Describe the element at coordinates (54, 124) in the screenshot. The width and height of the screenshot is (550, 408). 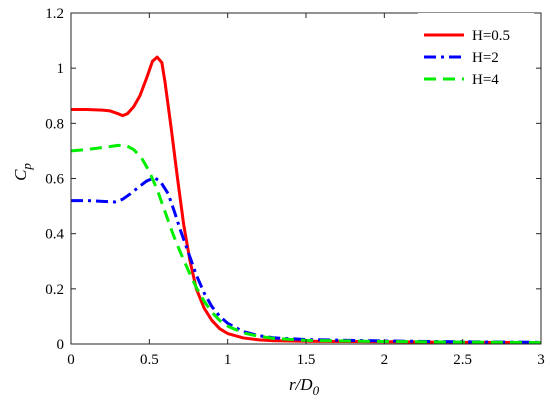
I see `y-tick-label: 0.8` at that location.